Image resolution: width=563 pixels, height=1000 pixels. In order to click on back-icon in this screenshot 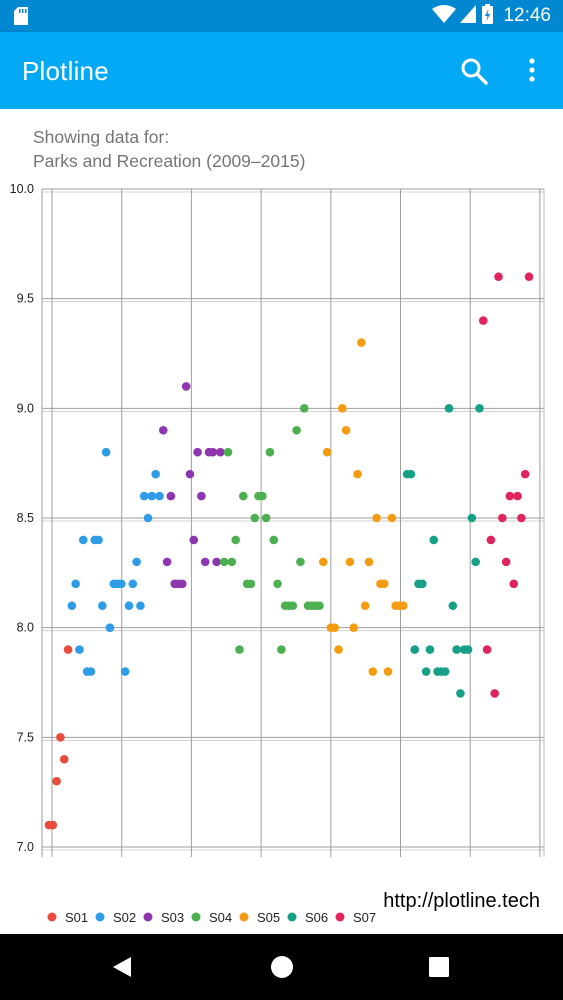, I will do `click(122, 969)`.